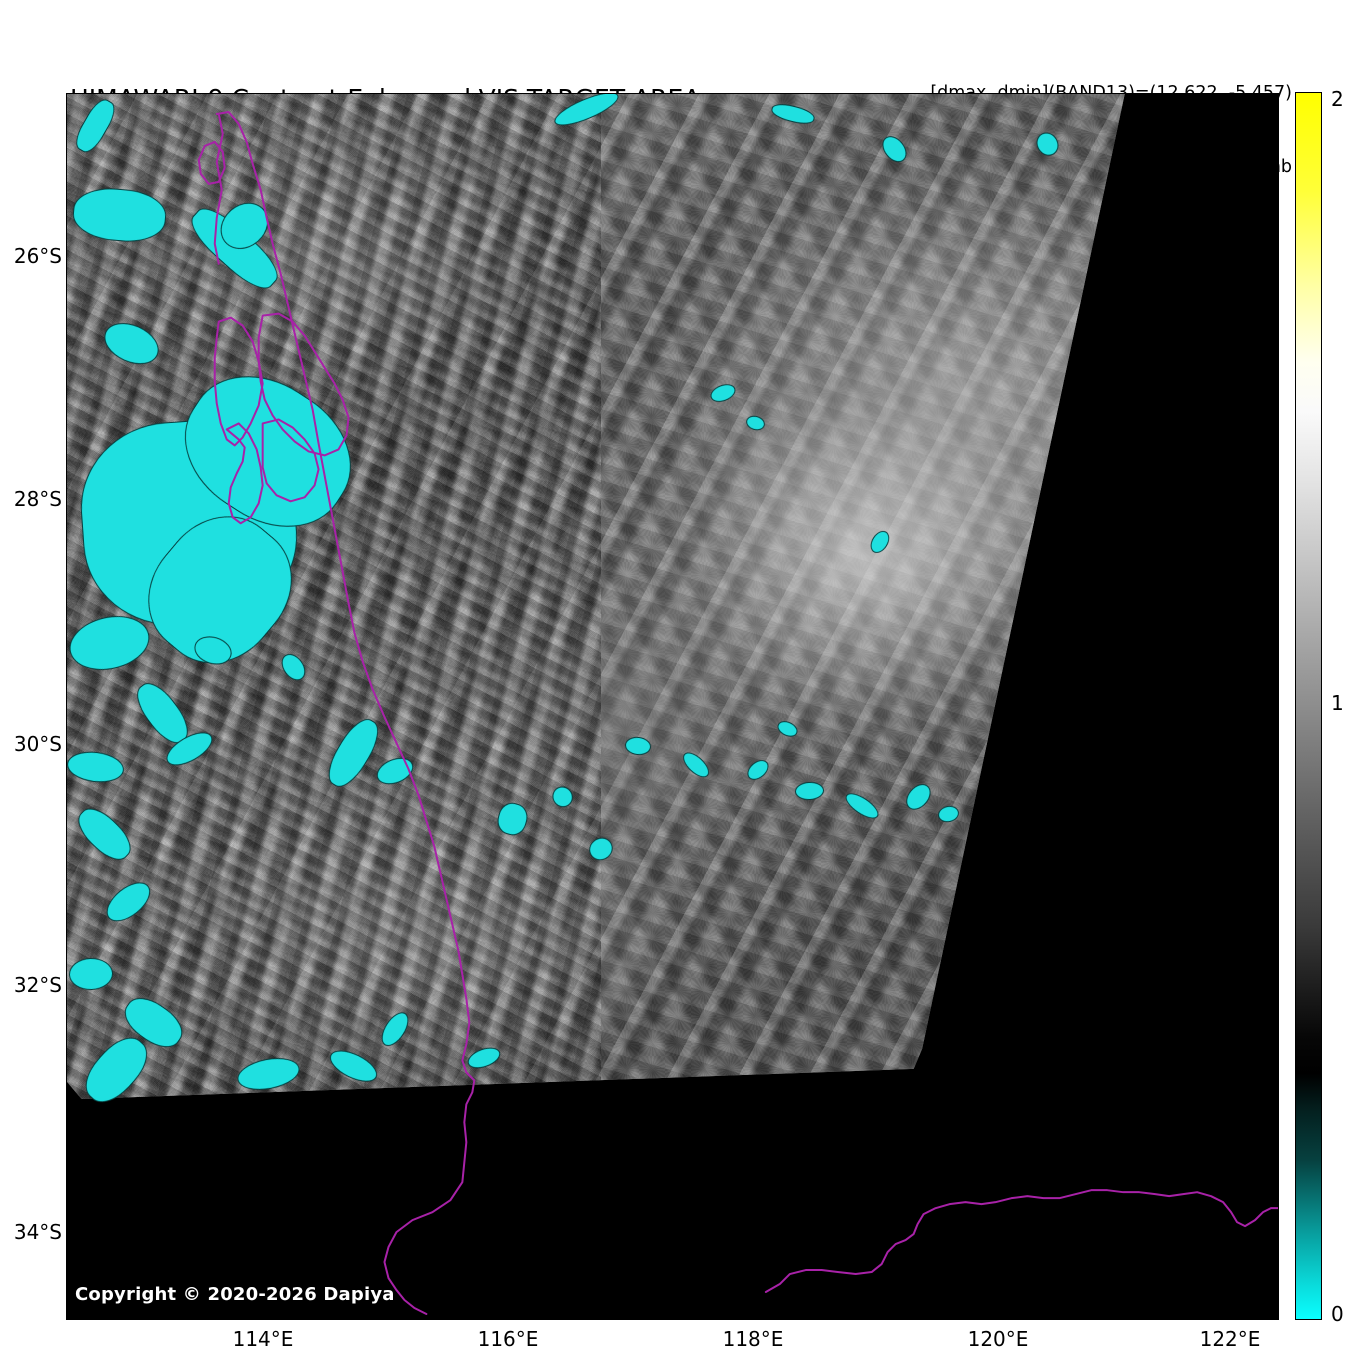  What do you see at coordinates (37, 744) in the screenshot?
I see `y-tick-label-30S: 30°S` at bounding box center [37, 744].